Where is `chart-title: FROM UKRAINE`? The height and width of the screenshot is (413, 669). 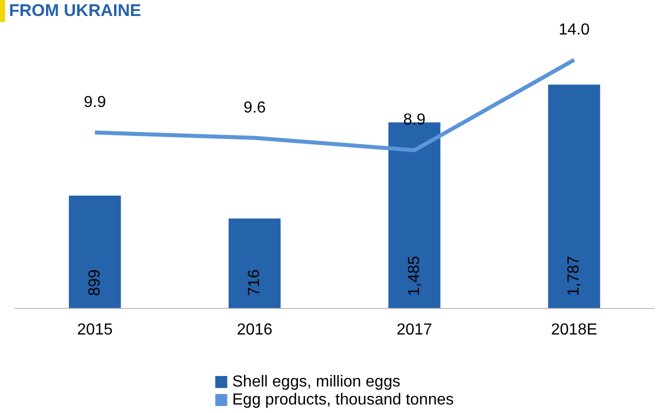 chart-title: FROM UKRAINE is located at coordinates (75, 11).